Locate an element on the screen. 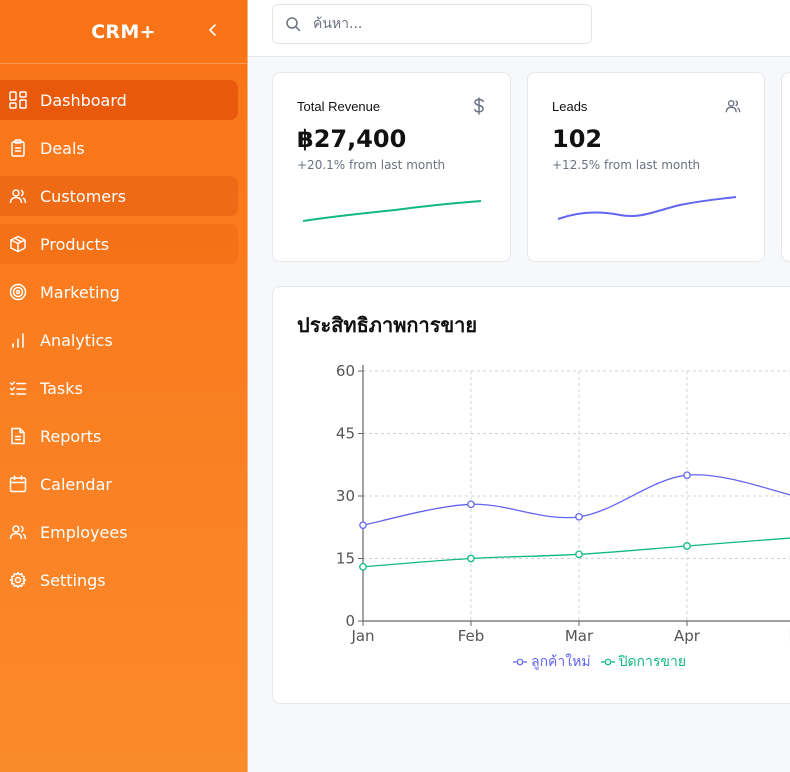 This screenshot has width=790, height=772. chart-legend: ลูกค้าใหม่ ปิดการขาย is located at coordinates (599, 662).